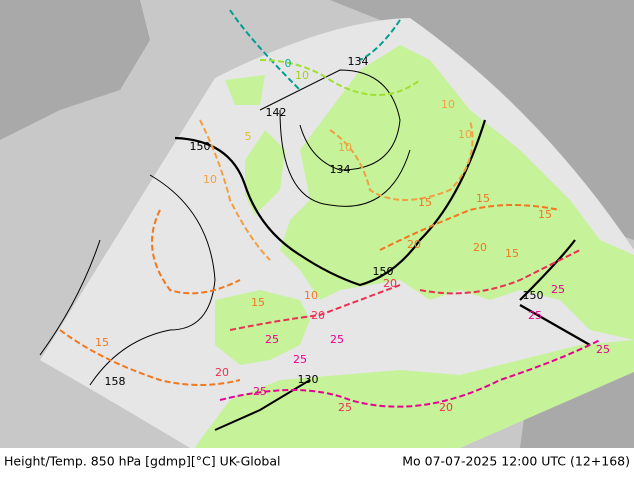 This screenshot has height=490, width=634. I want to click on britain, so click(265, 172).